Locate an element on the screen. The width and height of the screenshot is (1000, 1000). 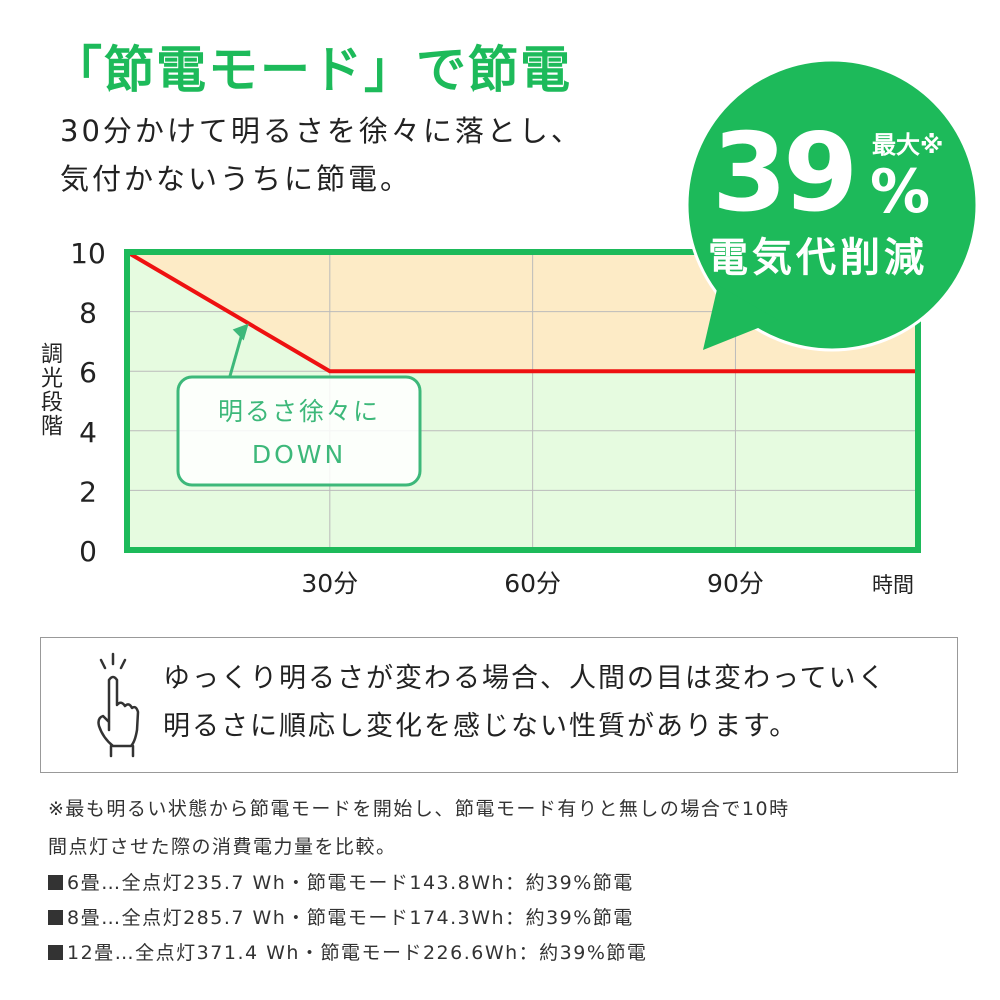
annotation-arrow is located at coordinates (236, 354).